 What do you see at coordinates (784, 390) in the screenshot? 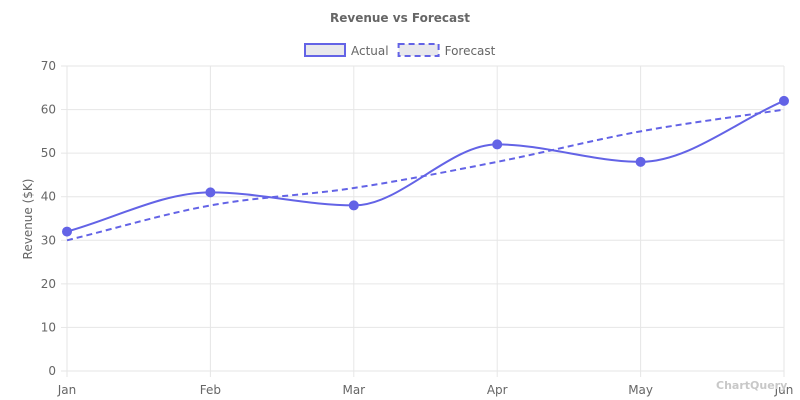
I see `x-tick-label: Jun` at bounding box center [784, 390].